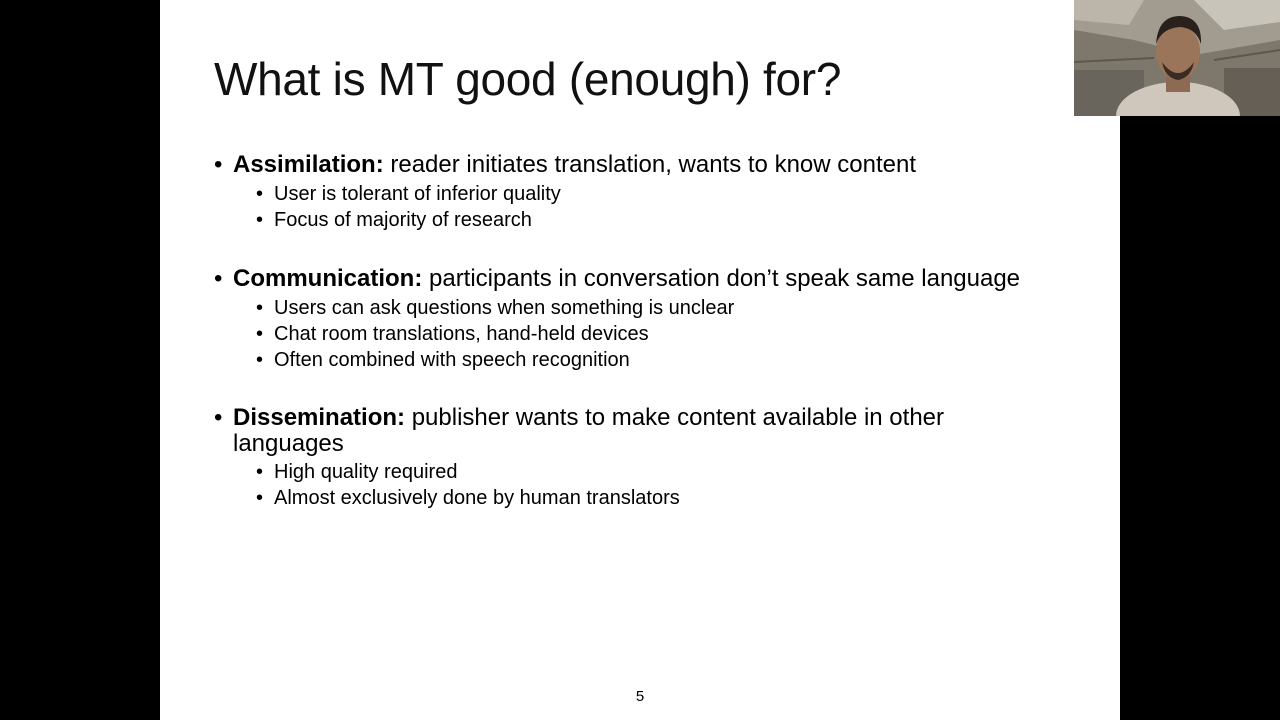 This screenshot has width=1280, height=720. What do you see at coordinates (640, 696) in the screenshot?
I see `slide-page-number: 5` at bounding box center [640, 696].